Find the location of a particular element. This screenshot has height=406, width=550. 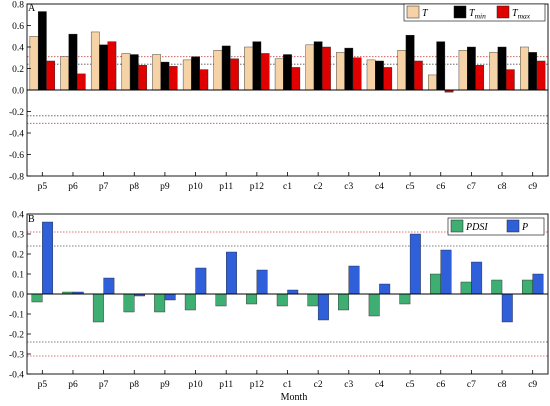

bar-t-c8 is located at coordinates (494, 71).